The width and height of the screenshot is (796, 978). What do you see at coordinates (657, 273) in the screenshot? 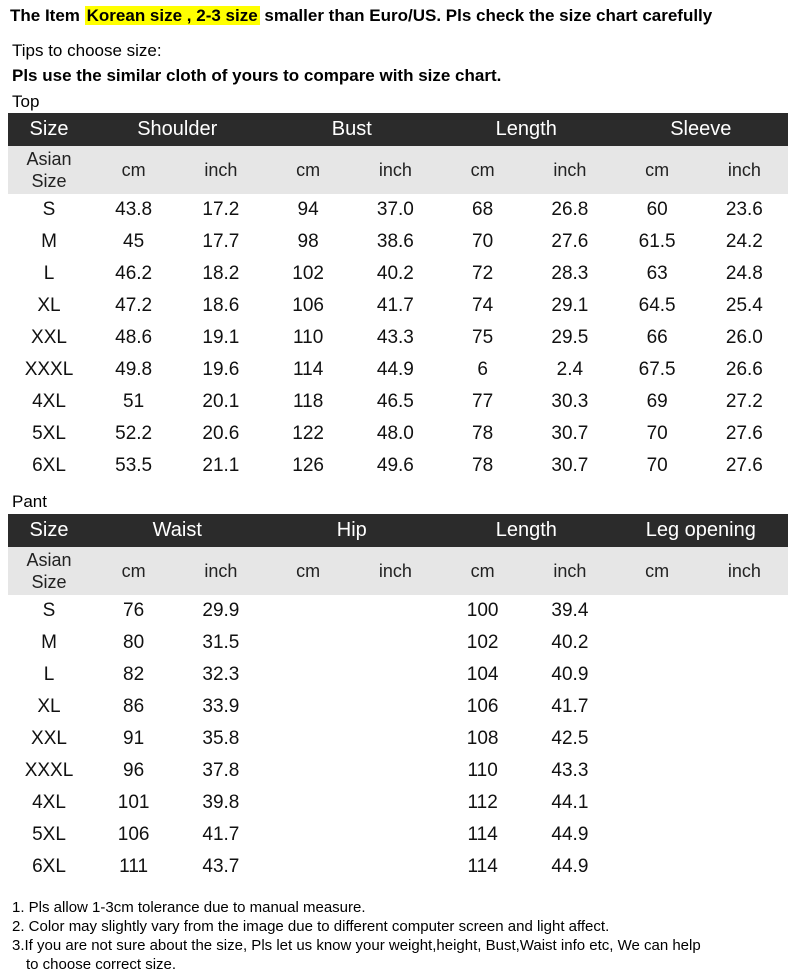
I see `value-cell: 63` at bounding box center [657, 273].